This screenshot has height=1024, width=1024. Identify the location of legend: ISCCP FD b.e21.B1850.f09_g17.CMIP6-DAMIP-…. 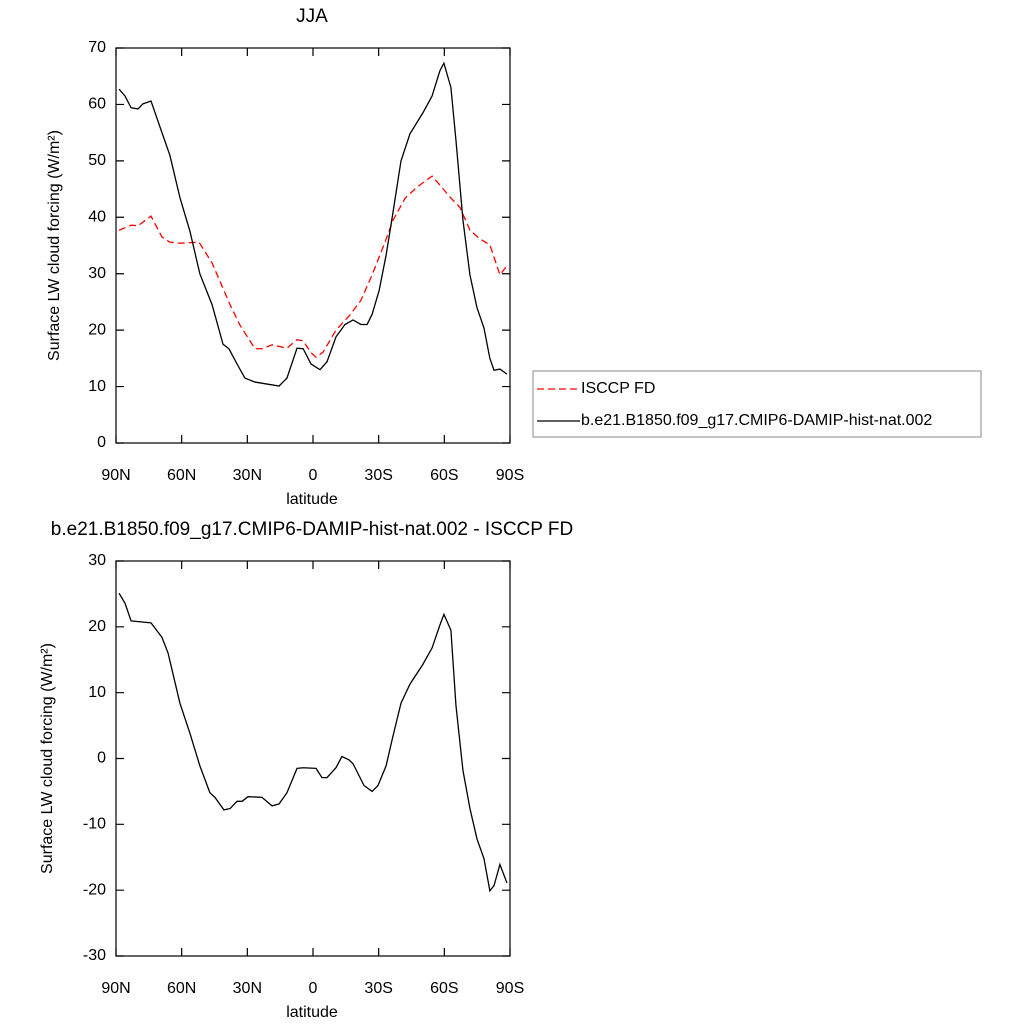
(757, 404).